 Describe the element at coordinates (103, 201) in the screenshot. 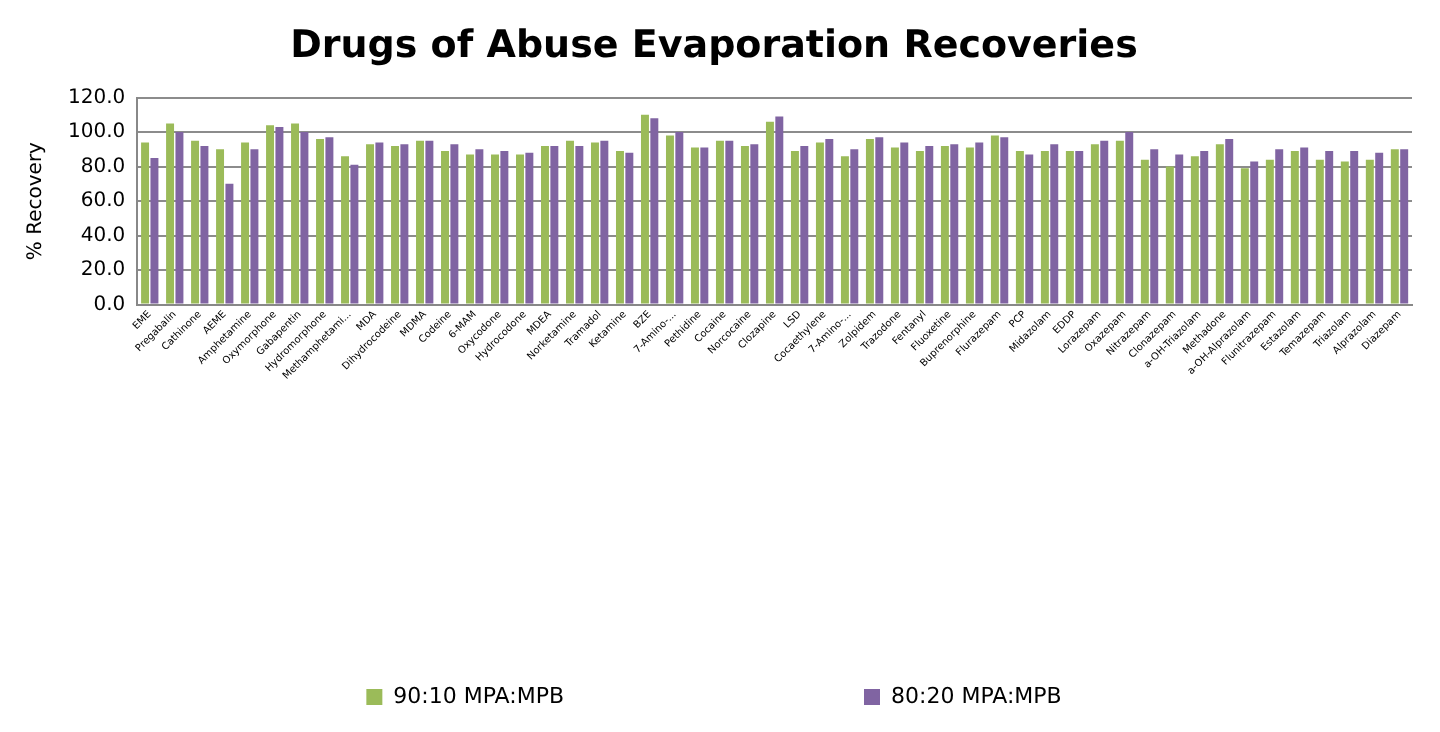

I see `y-tick-label: 60.0` at that location.